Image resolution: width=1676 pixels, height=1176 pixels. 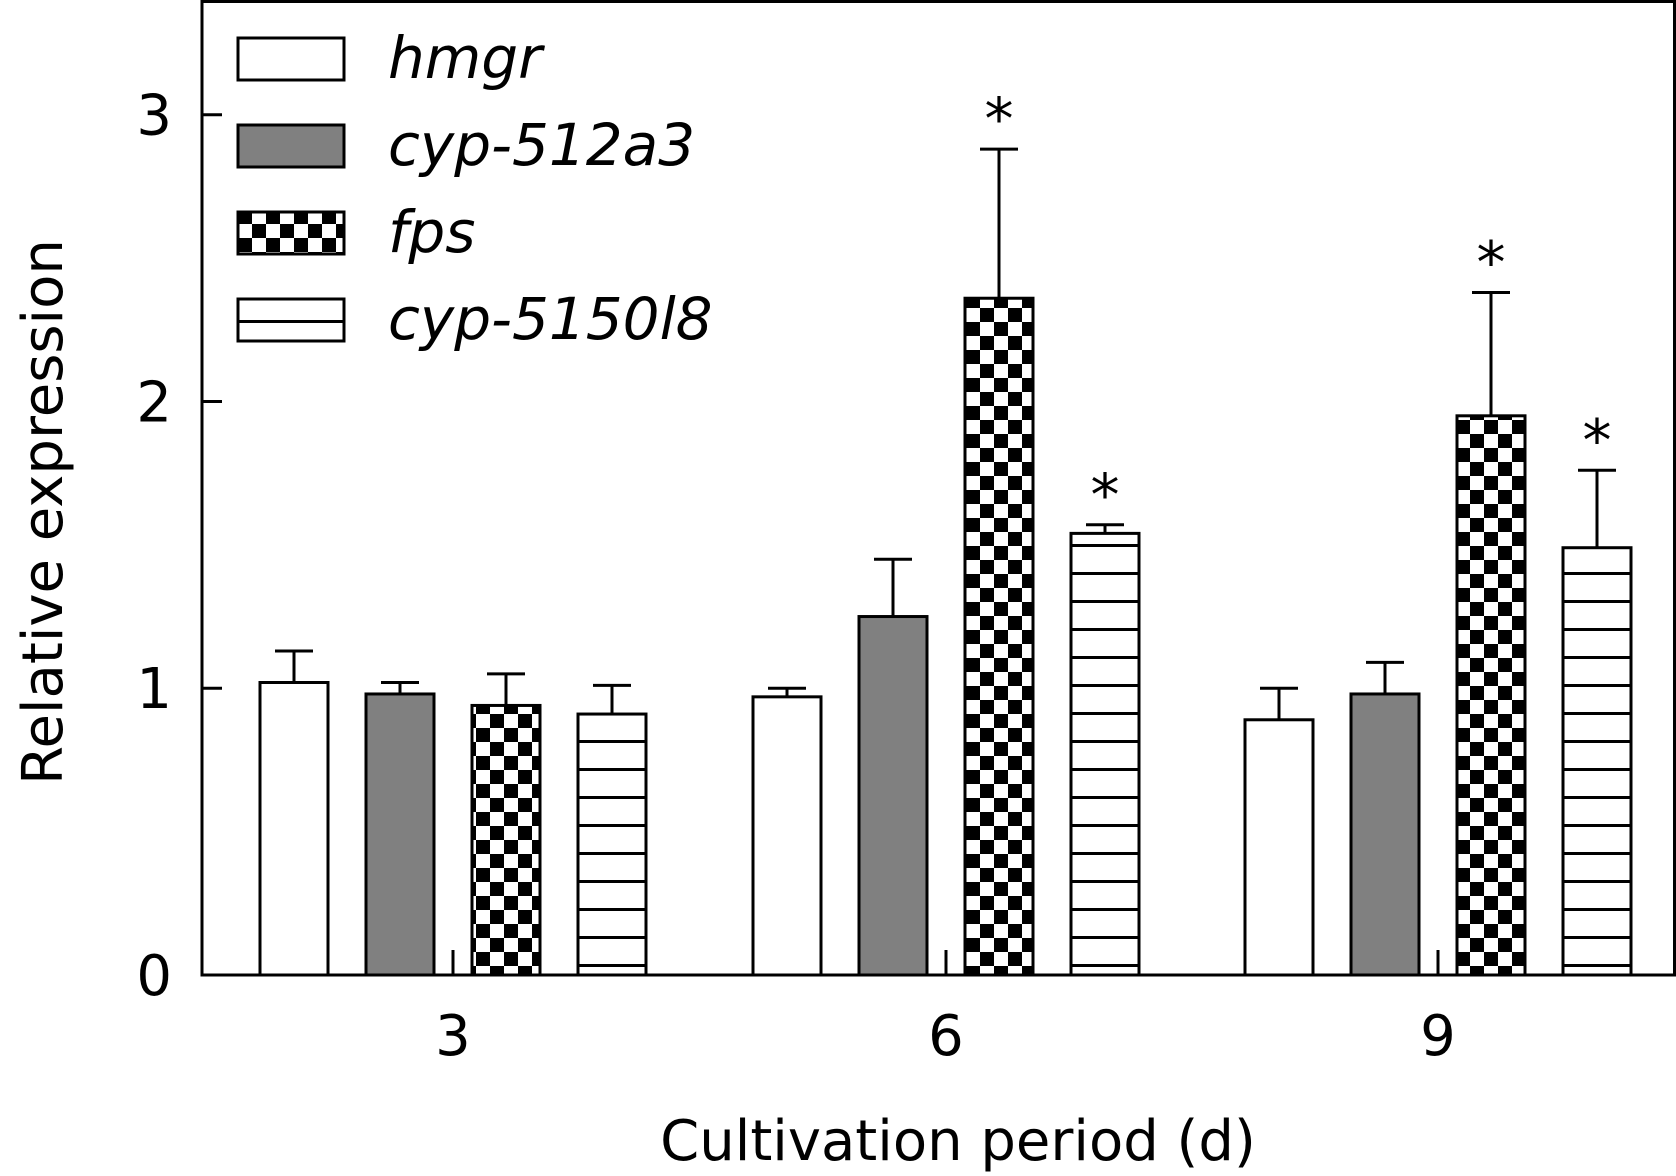 I want to click on legend-label-hmgr: hmgr, so click(x=466, y=58).